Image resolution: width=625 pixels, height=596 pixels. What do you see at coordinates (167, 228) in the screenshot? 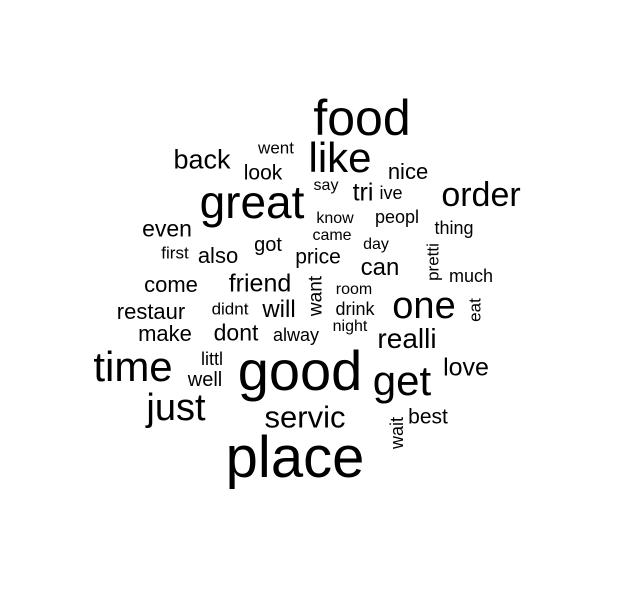
I see `word-even: even` at bounding box center [167, 228].